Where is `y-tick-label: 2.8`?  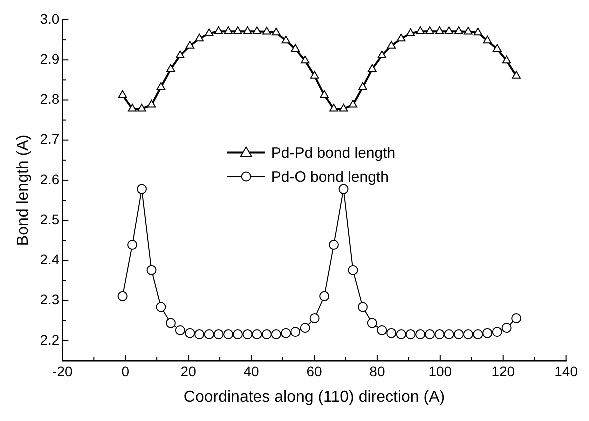 y-tick-label: 2.8 is located at coordinates (50, 99).